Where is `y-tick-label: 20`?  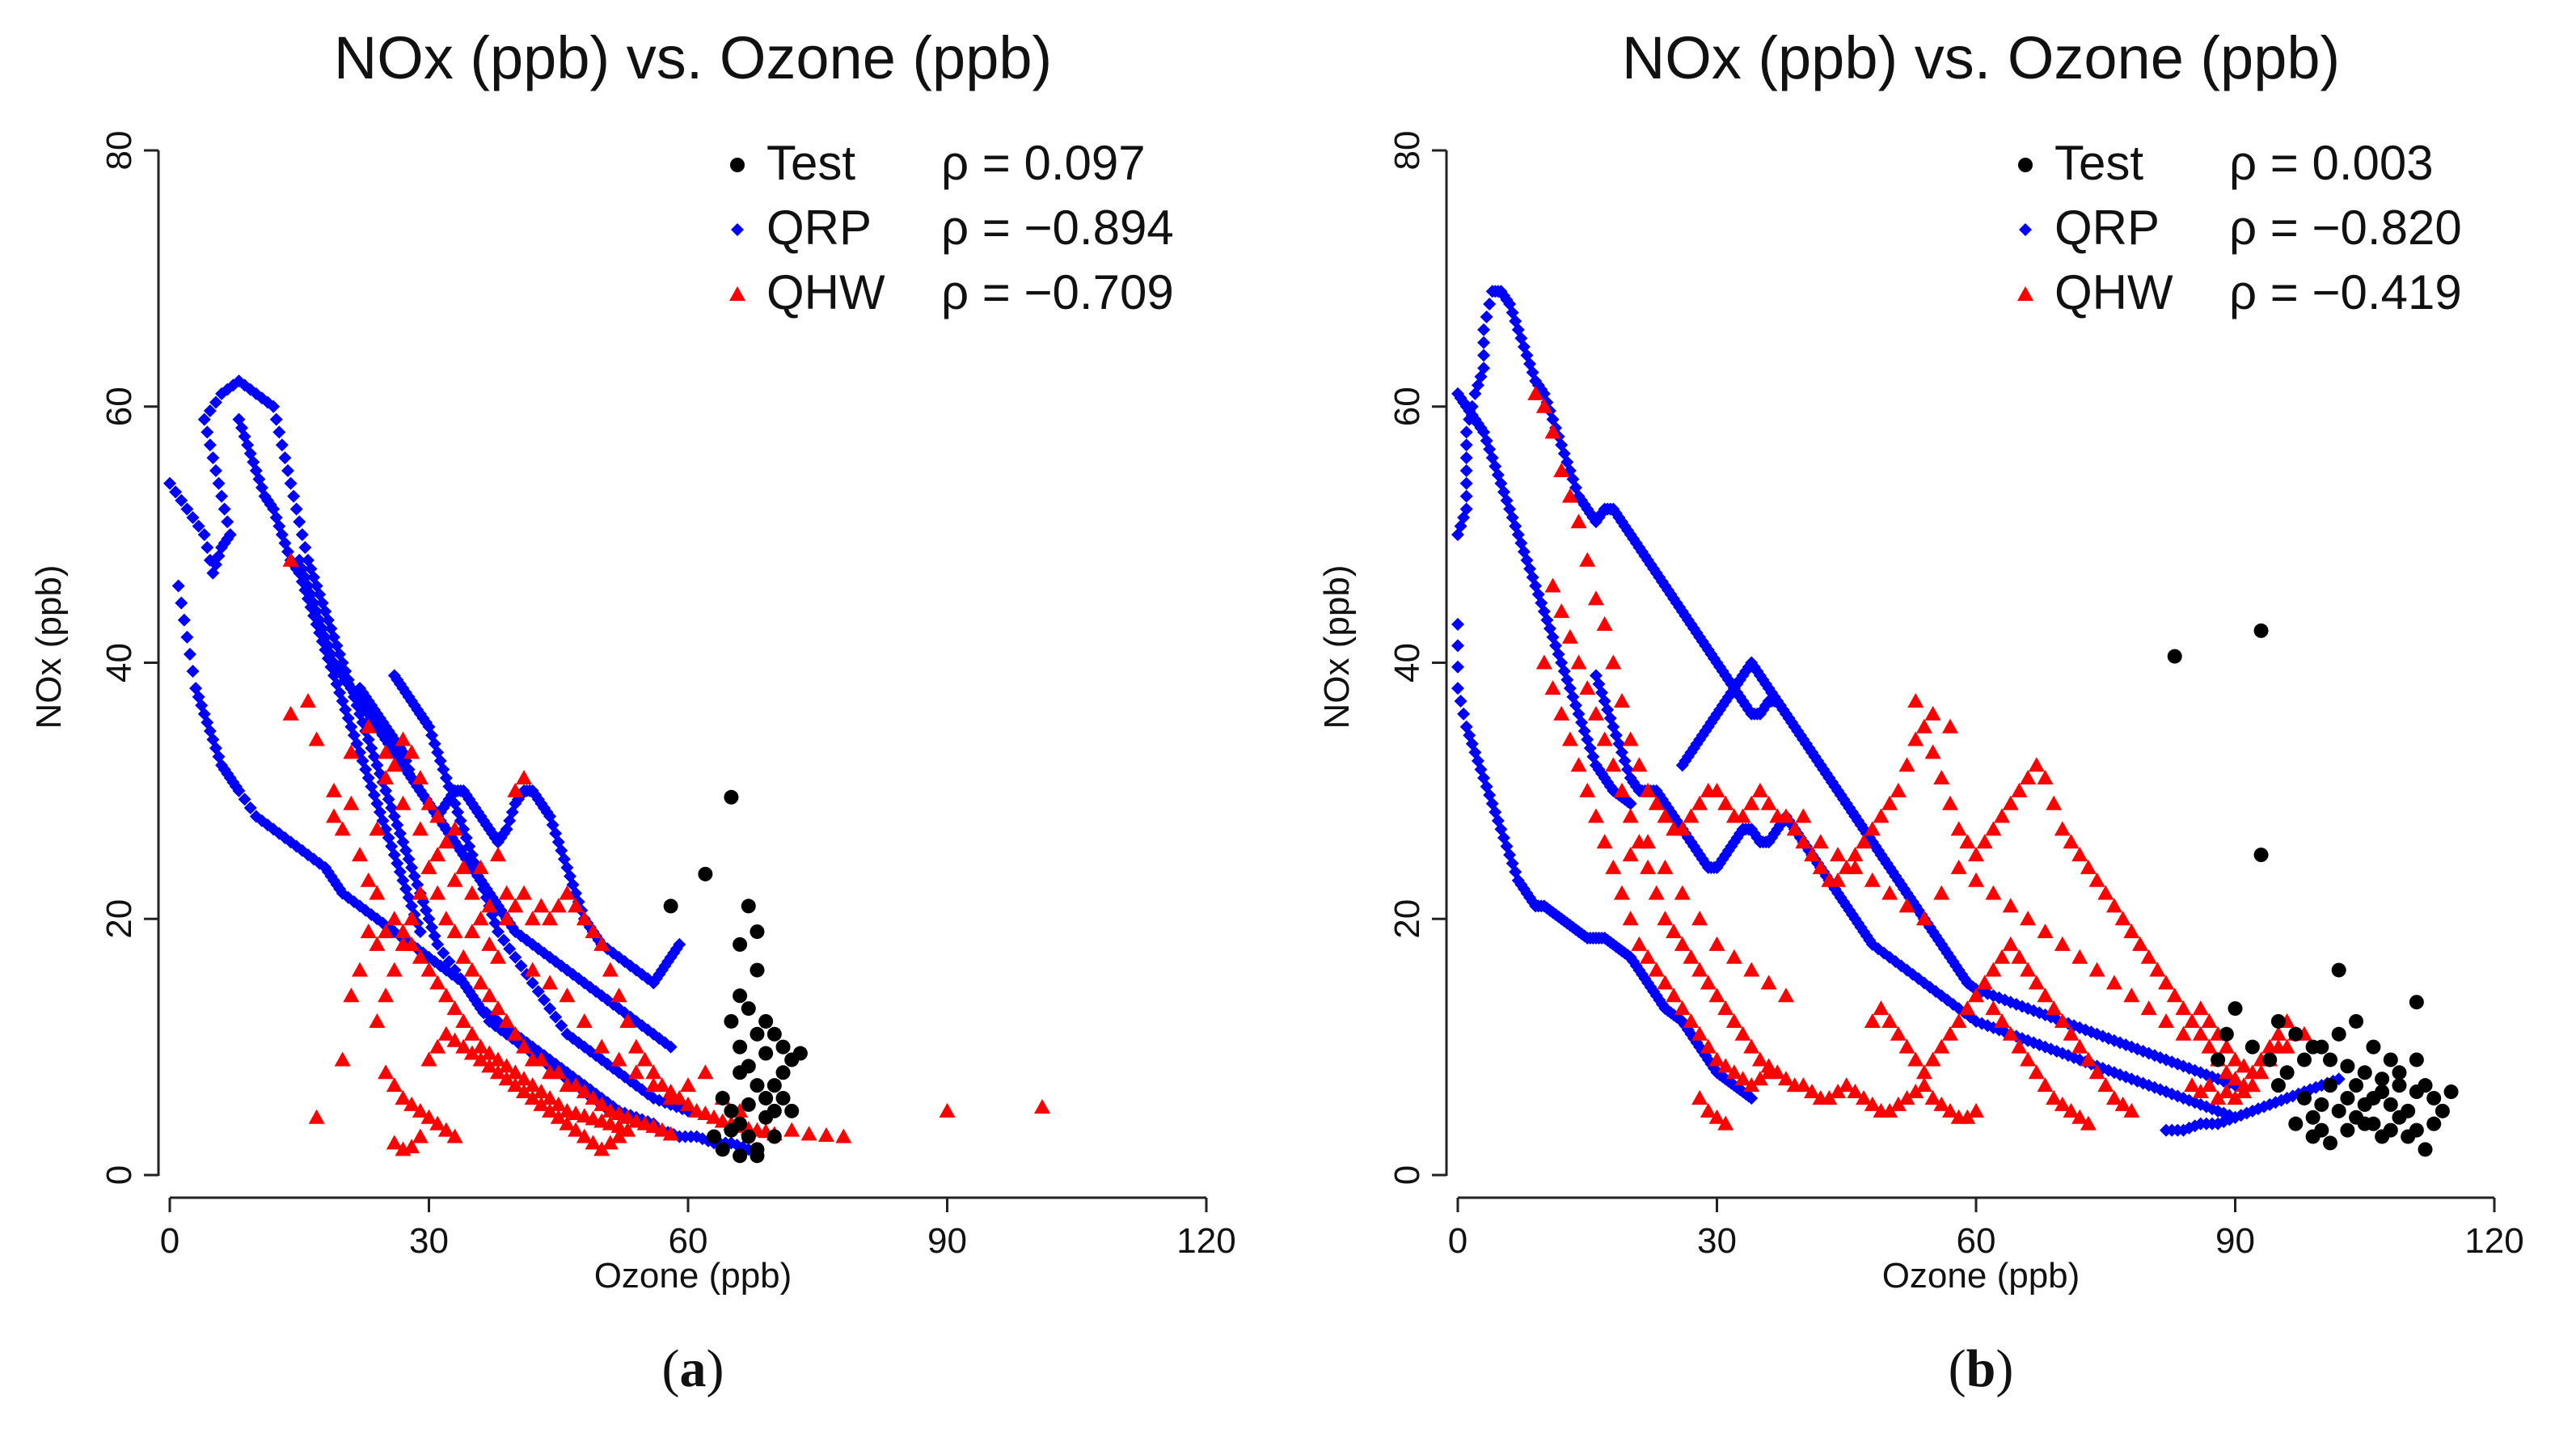 y-tick-label: 20 is located at coordinates (119, 919).